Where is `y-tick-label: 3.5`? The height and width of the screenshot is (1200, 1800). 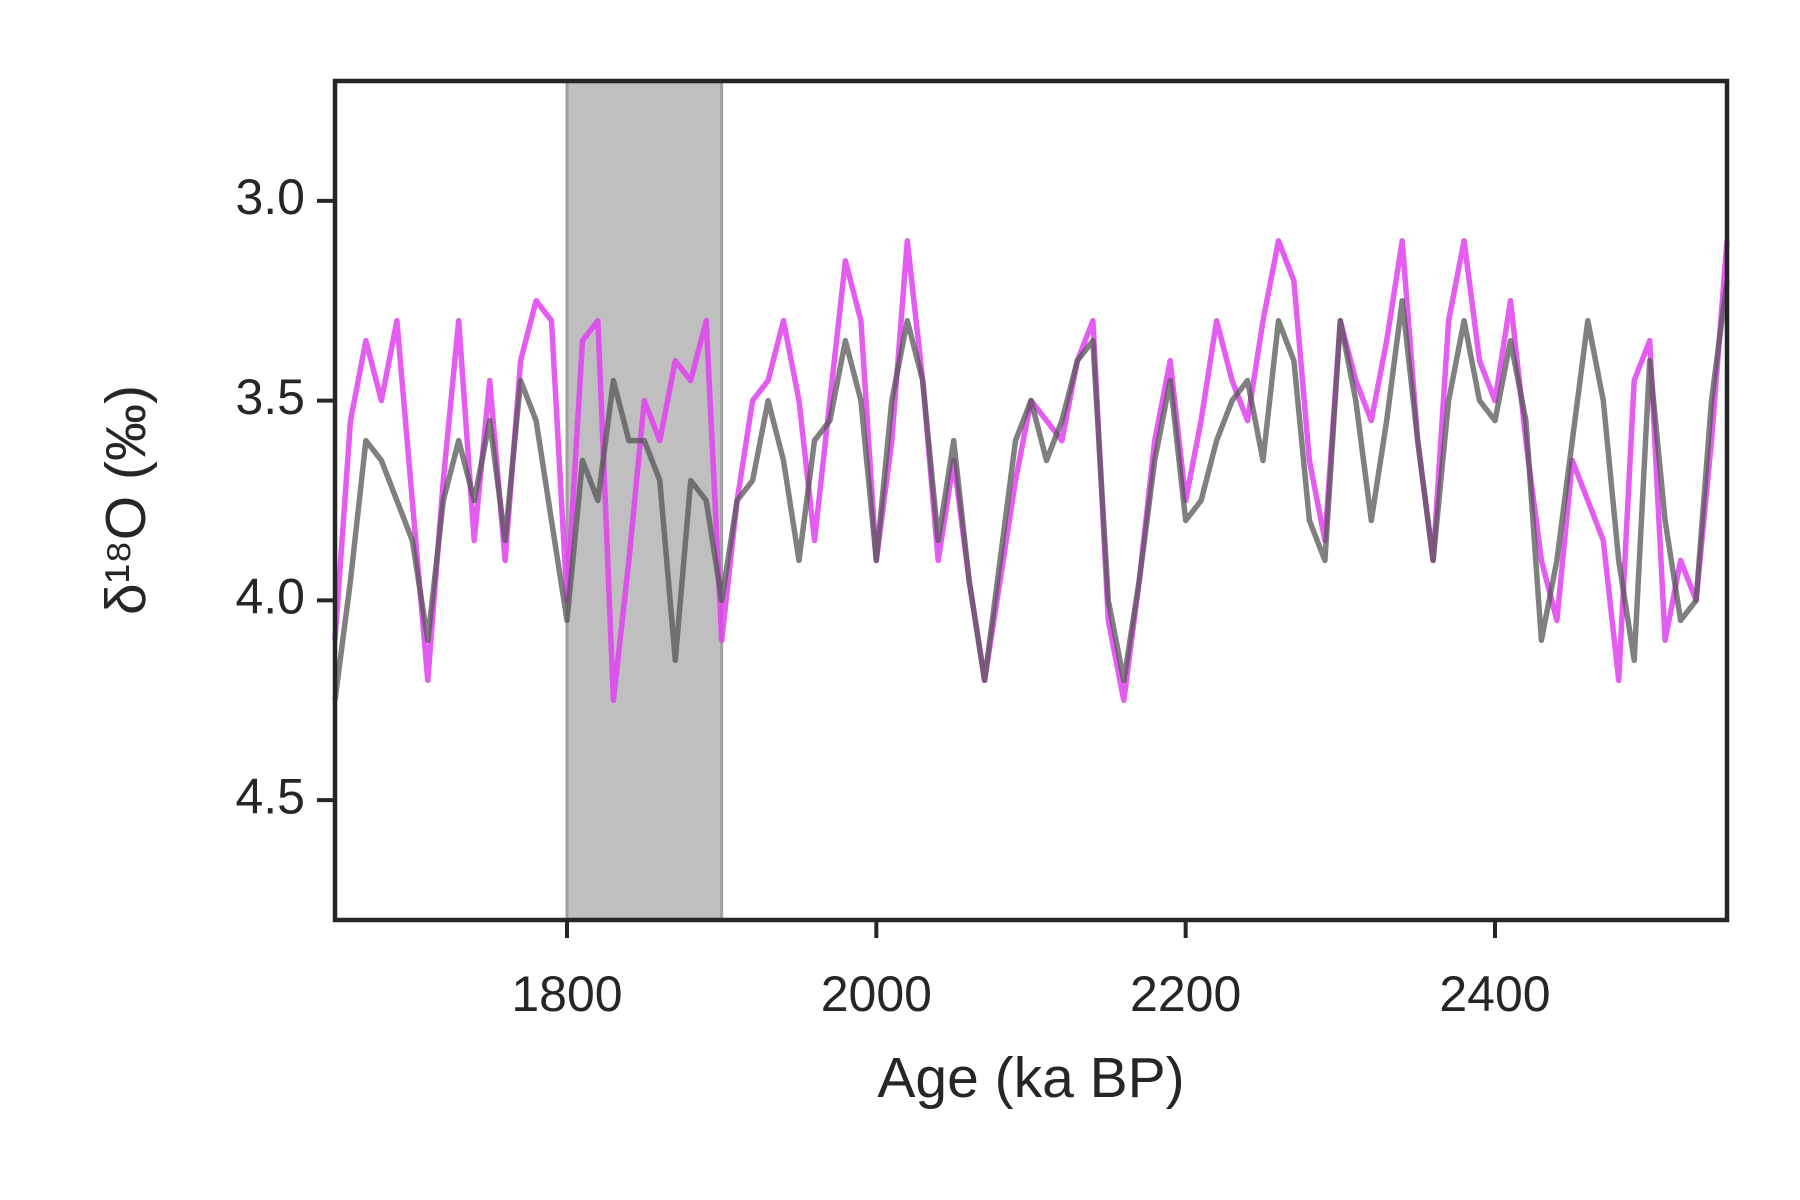
y-tick-label: 3.5 is located at coordinates (270, 397).